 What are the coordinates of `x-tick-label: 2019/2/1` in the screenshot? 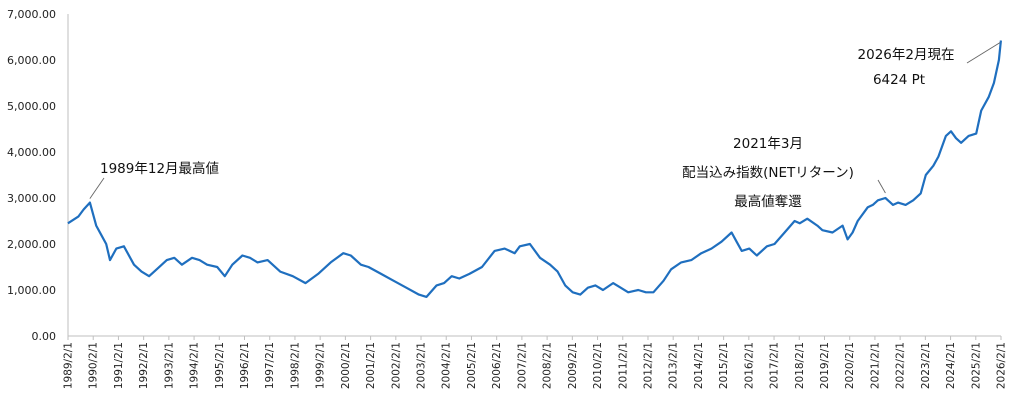 It's located at (825, 365).